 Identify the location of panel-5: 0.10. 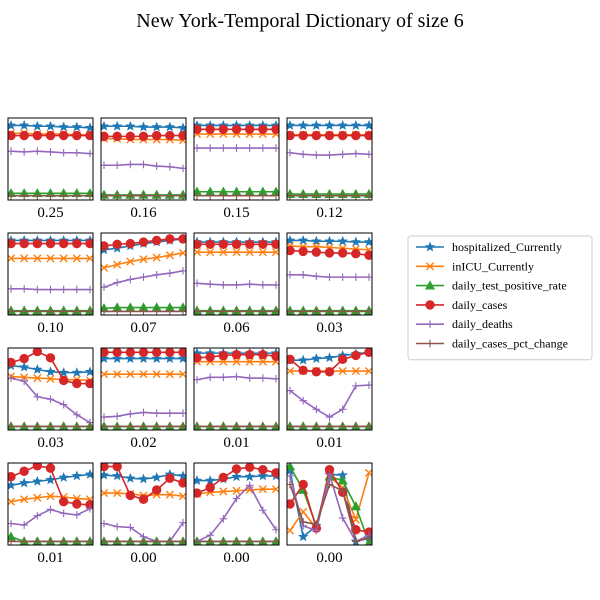
(50, 284).